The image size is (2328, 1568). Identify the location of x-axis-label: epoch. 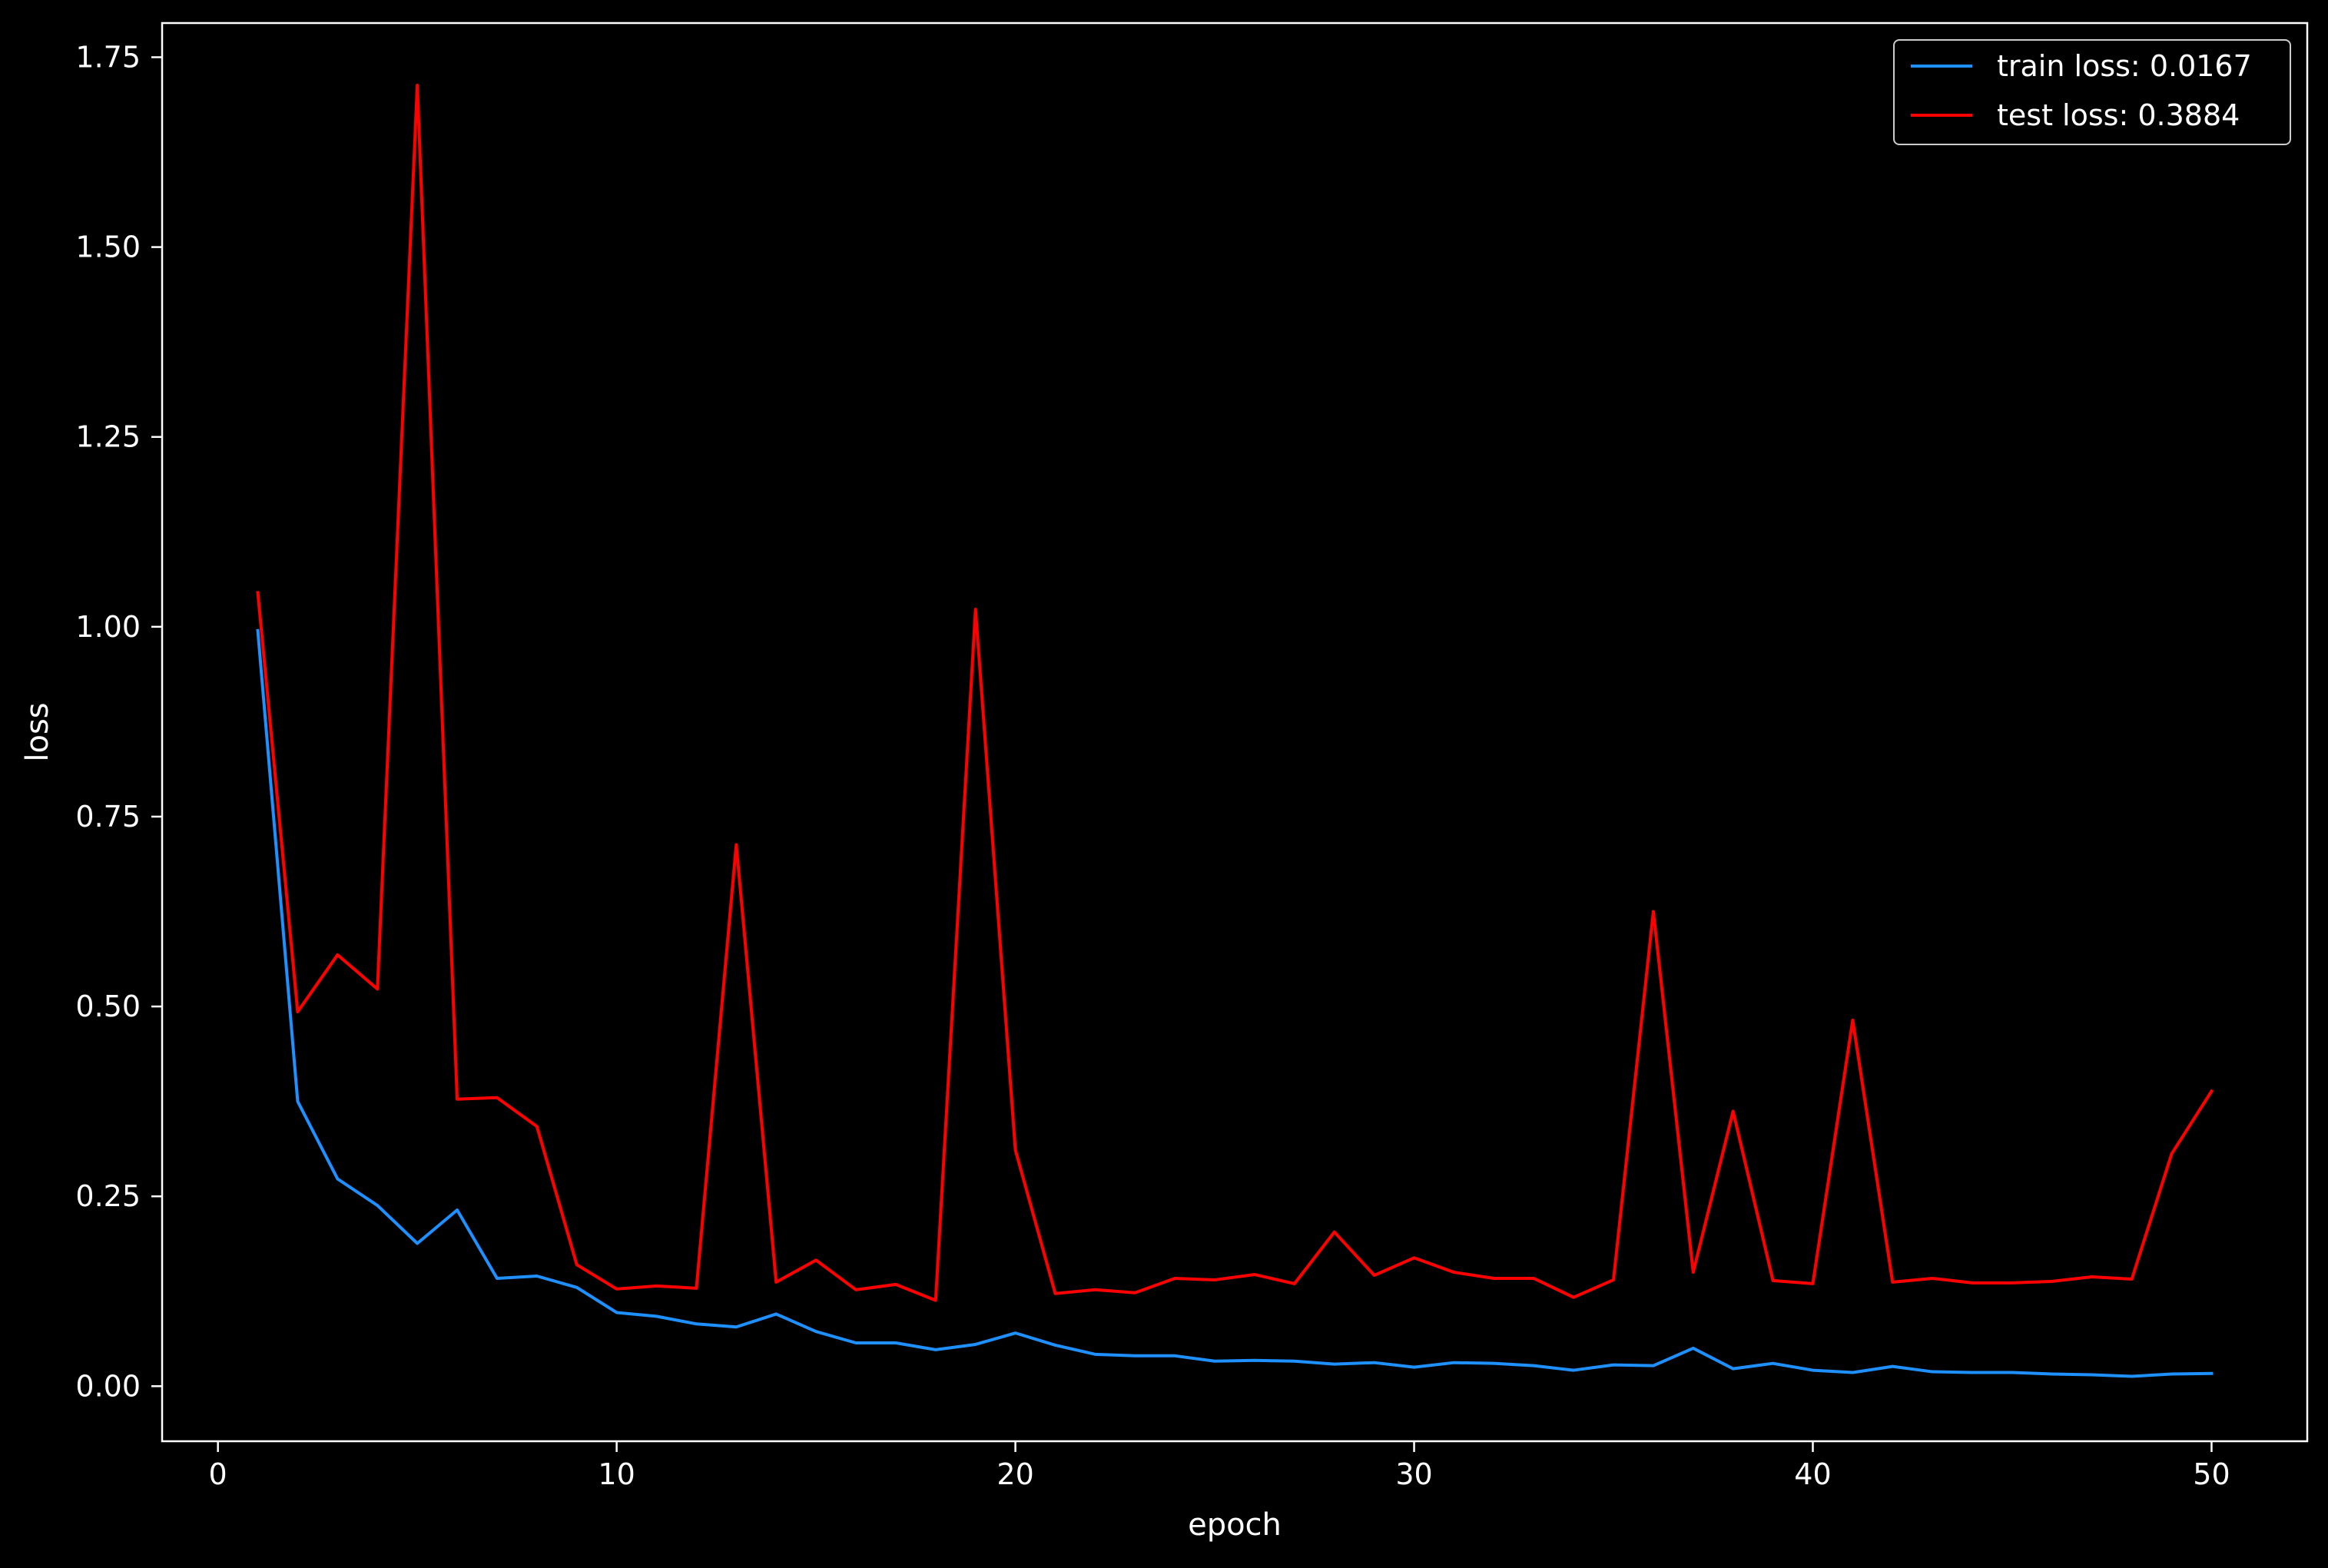
(1235, 1525).